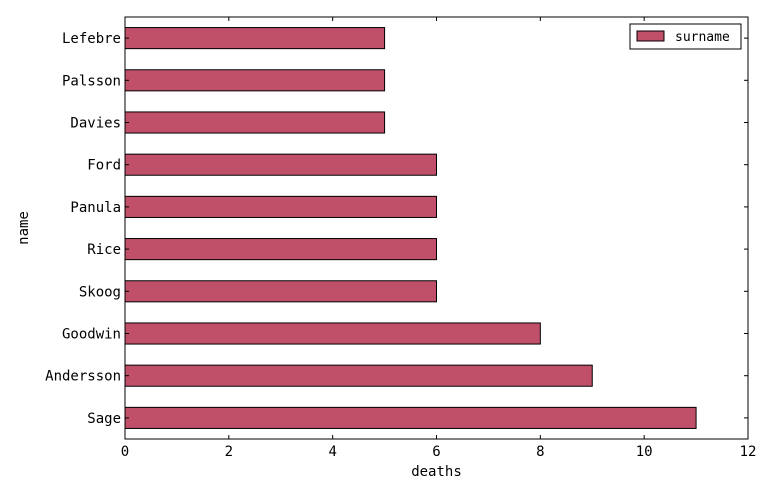  Describe the element at coordinates (125, 452) in the screenshot. I see `x-tick-label: 0` at that location.